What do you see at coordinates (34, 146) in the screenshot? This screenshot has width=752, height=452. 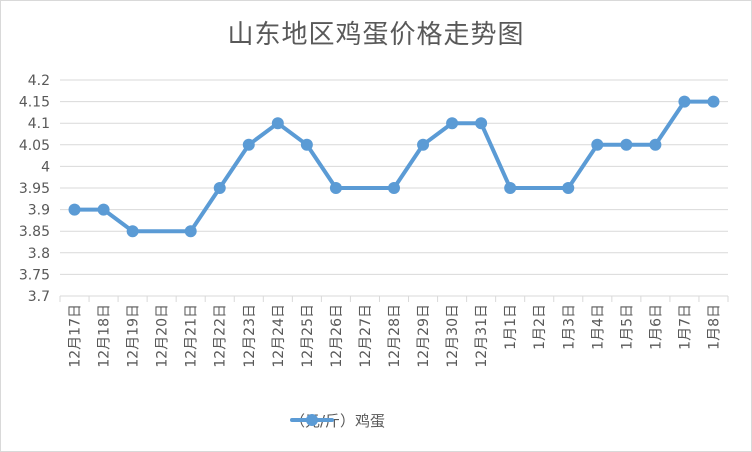 I see `y-tick-label: 4.05` at bounding box center [34, 146].